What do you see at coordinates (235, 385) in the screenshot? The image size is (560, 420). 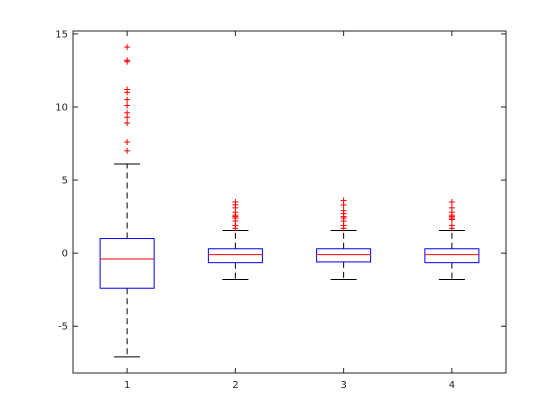 I see `x-tick-label: 2` at bounding box center [235, 385].